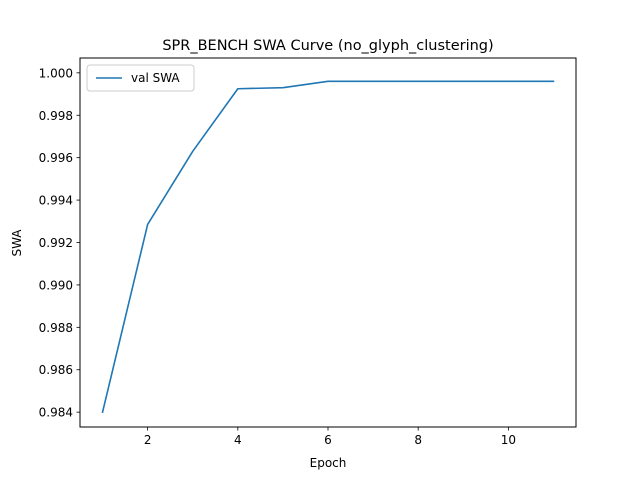  What do you see at coordinates (56, 328) in the screenshot?
I see `y-tick-label: 0.988` at bounding box center [56, 328].